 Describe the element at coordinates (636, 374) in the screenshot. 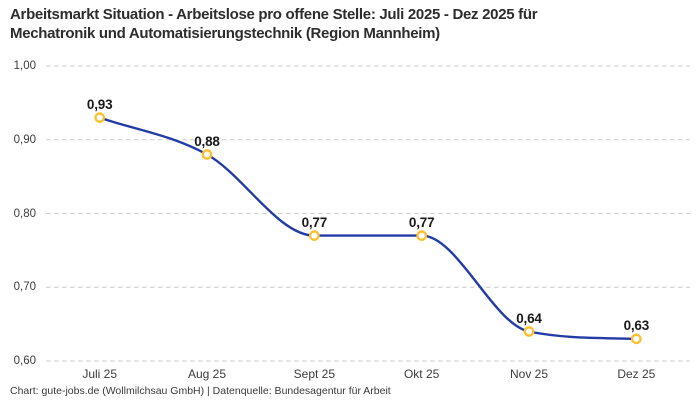

I see `x-axis-tick-label: Dez 25` at that location.